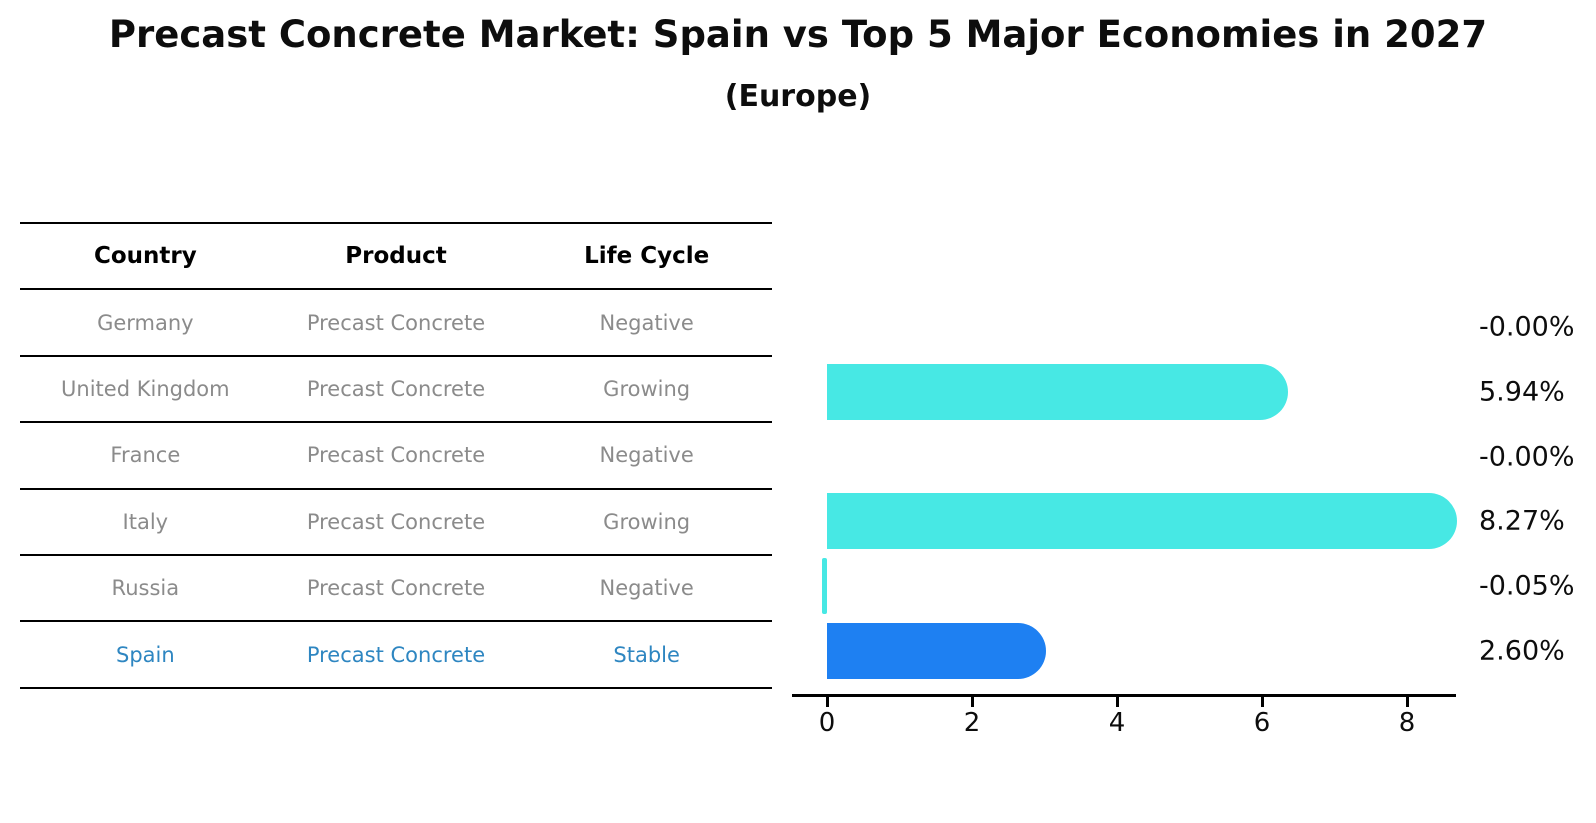 This screenshot has height=823, width=1596. What do you see at coordinates (1522, 651) in the screenshot?
I see `value-label-spain: 2.60%` at bounding box center [1522, 651].